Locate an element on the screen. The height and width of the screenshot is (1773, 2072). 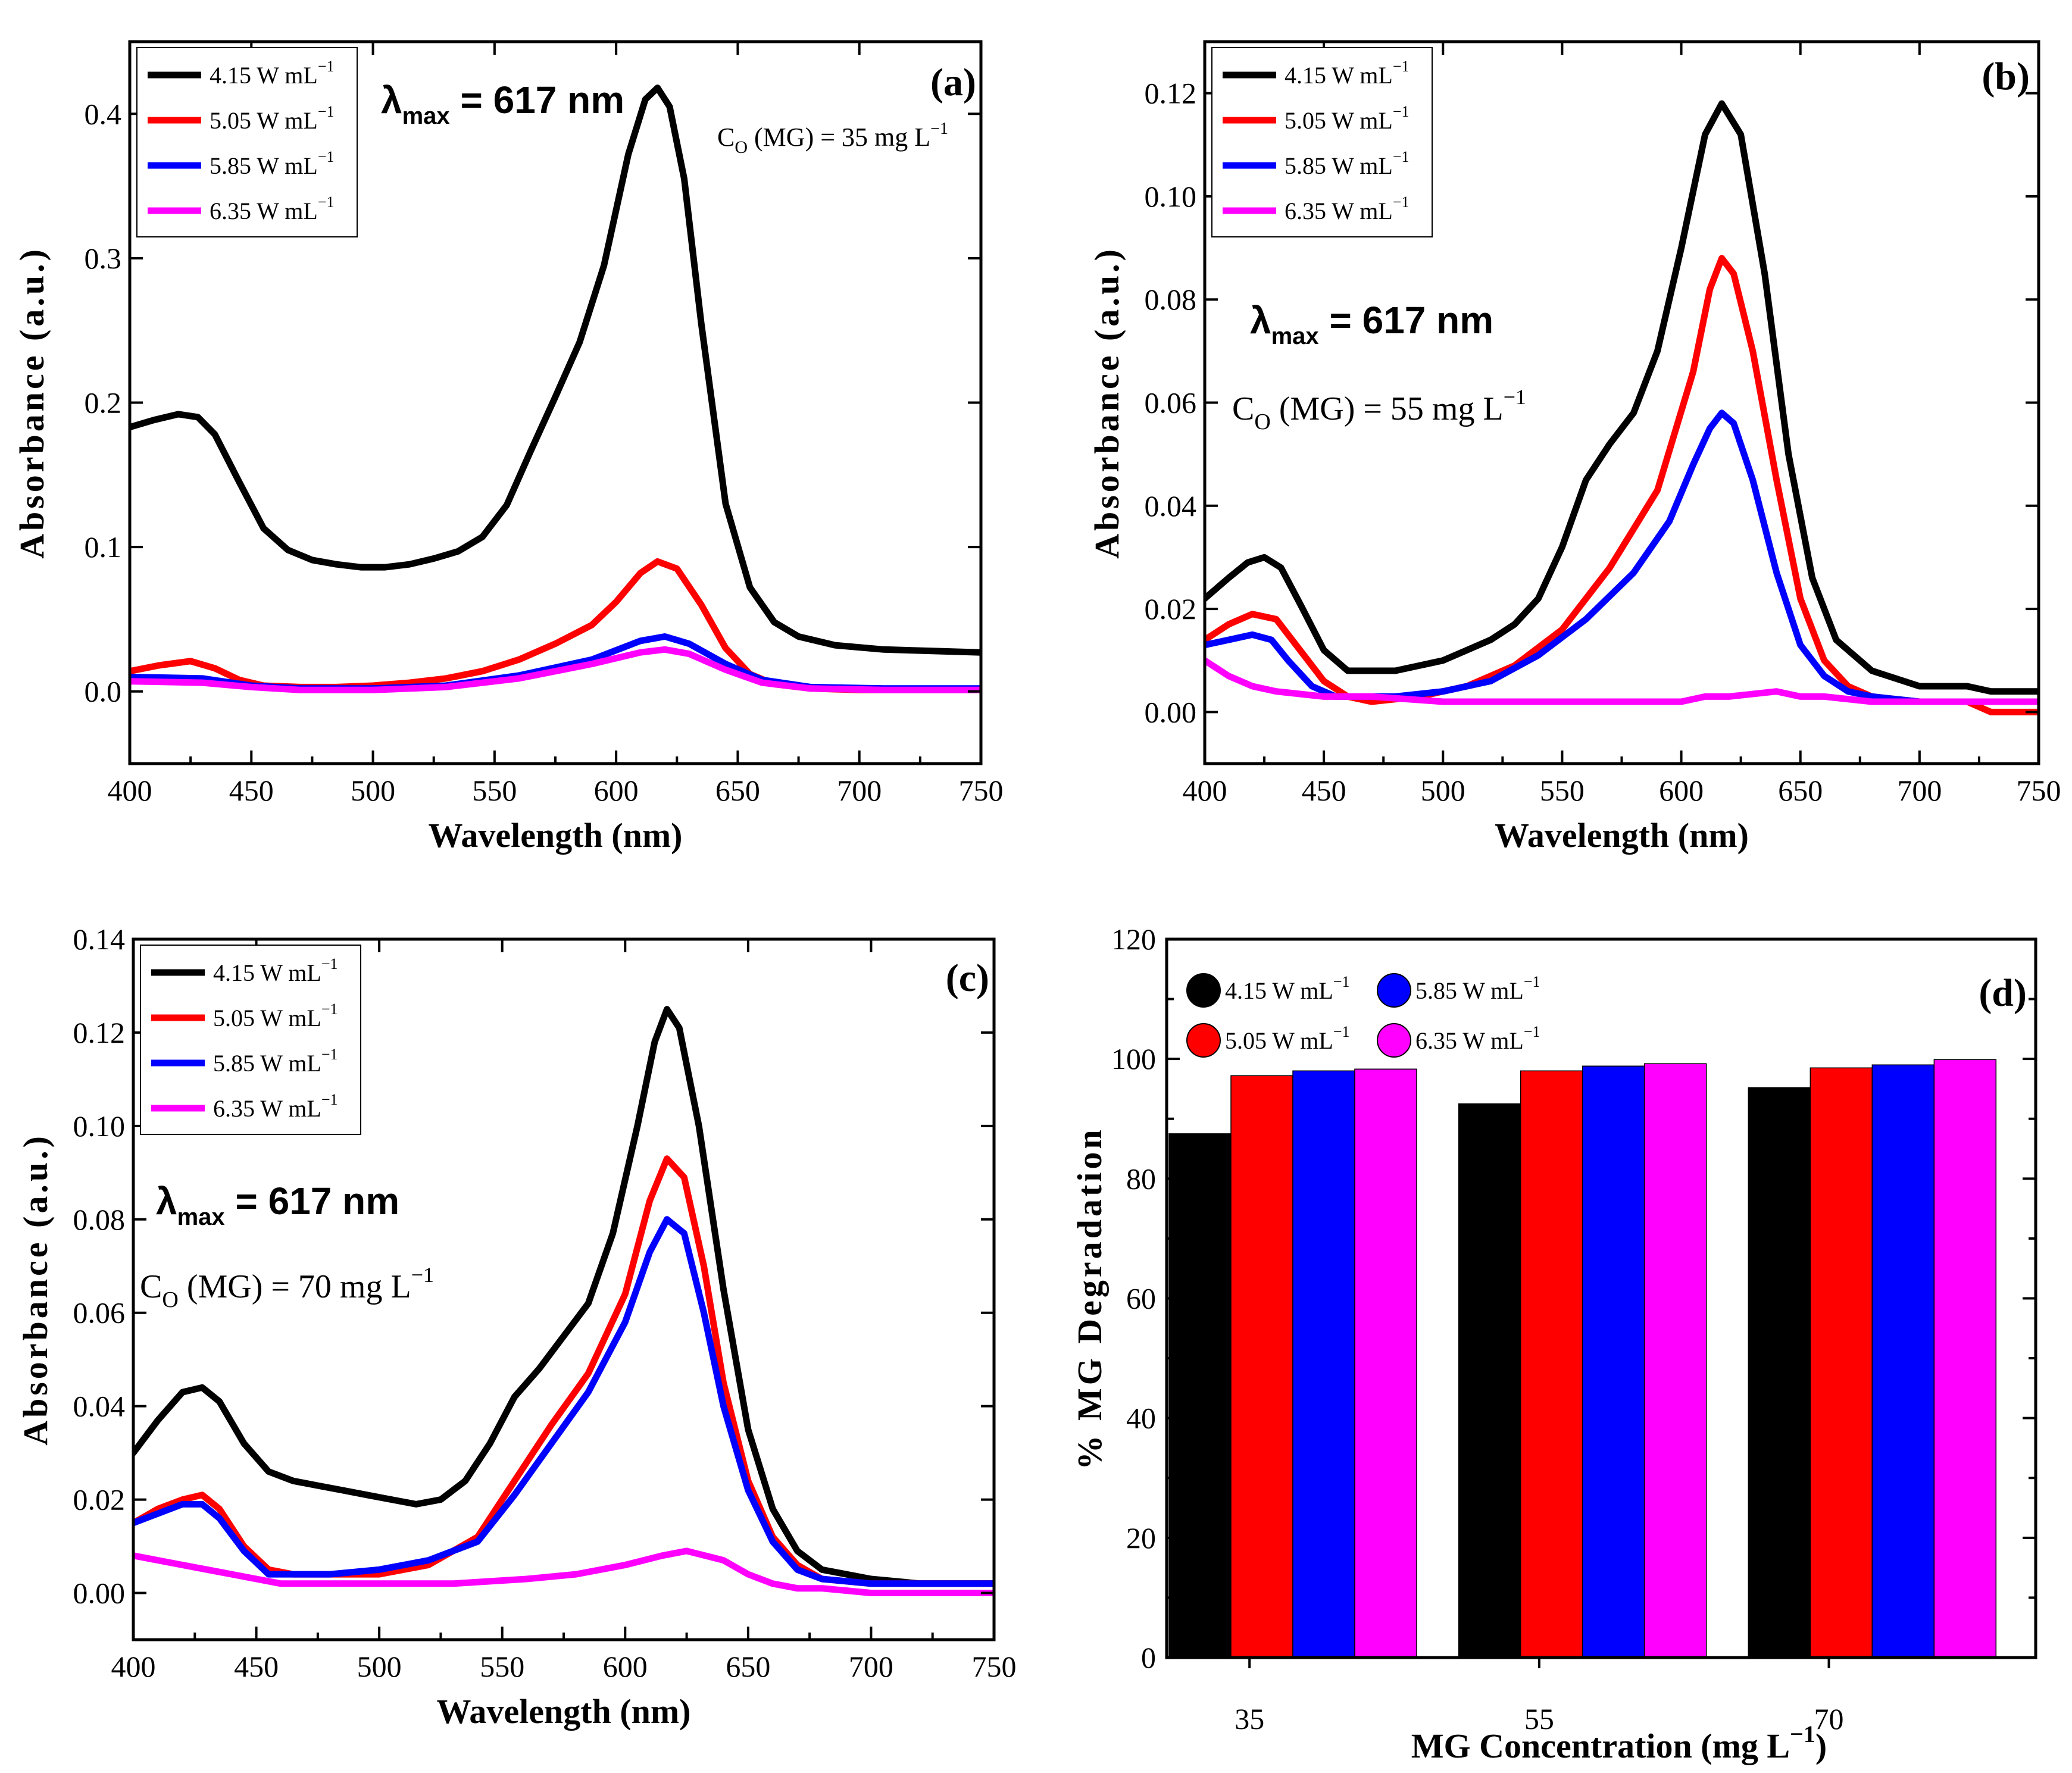
y-tick-label: 0.4 is located at coordinates (103, 114).